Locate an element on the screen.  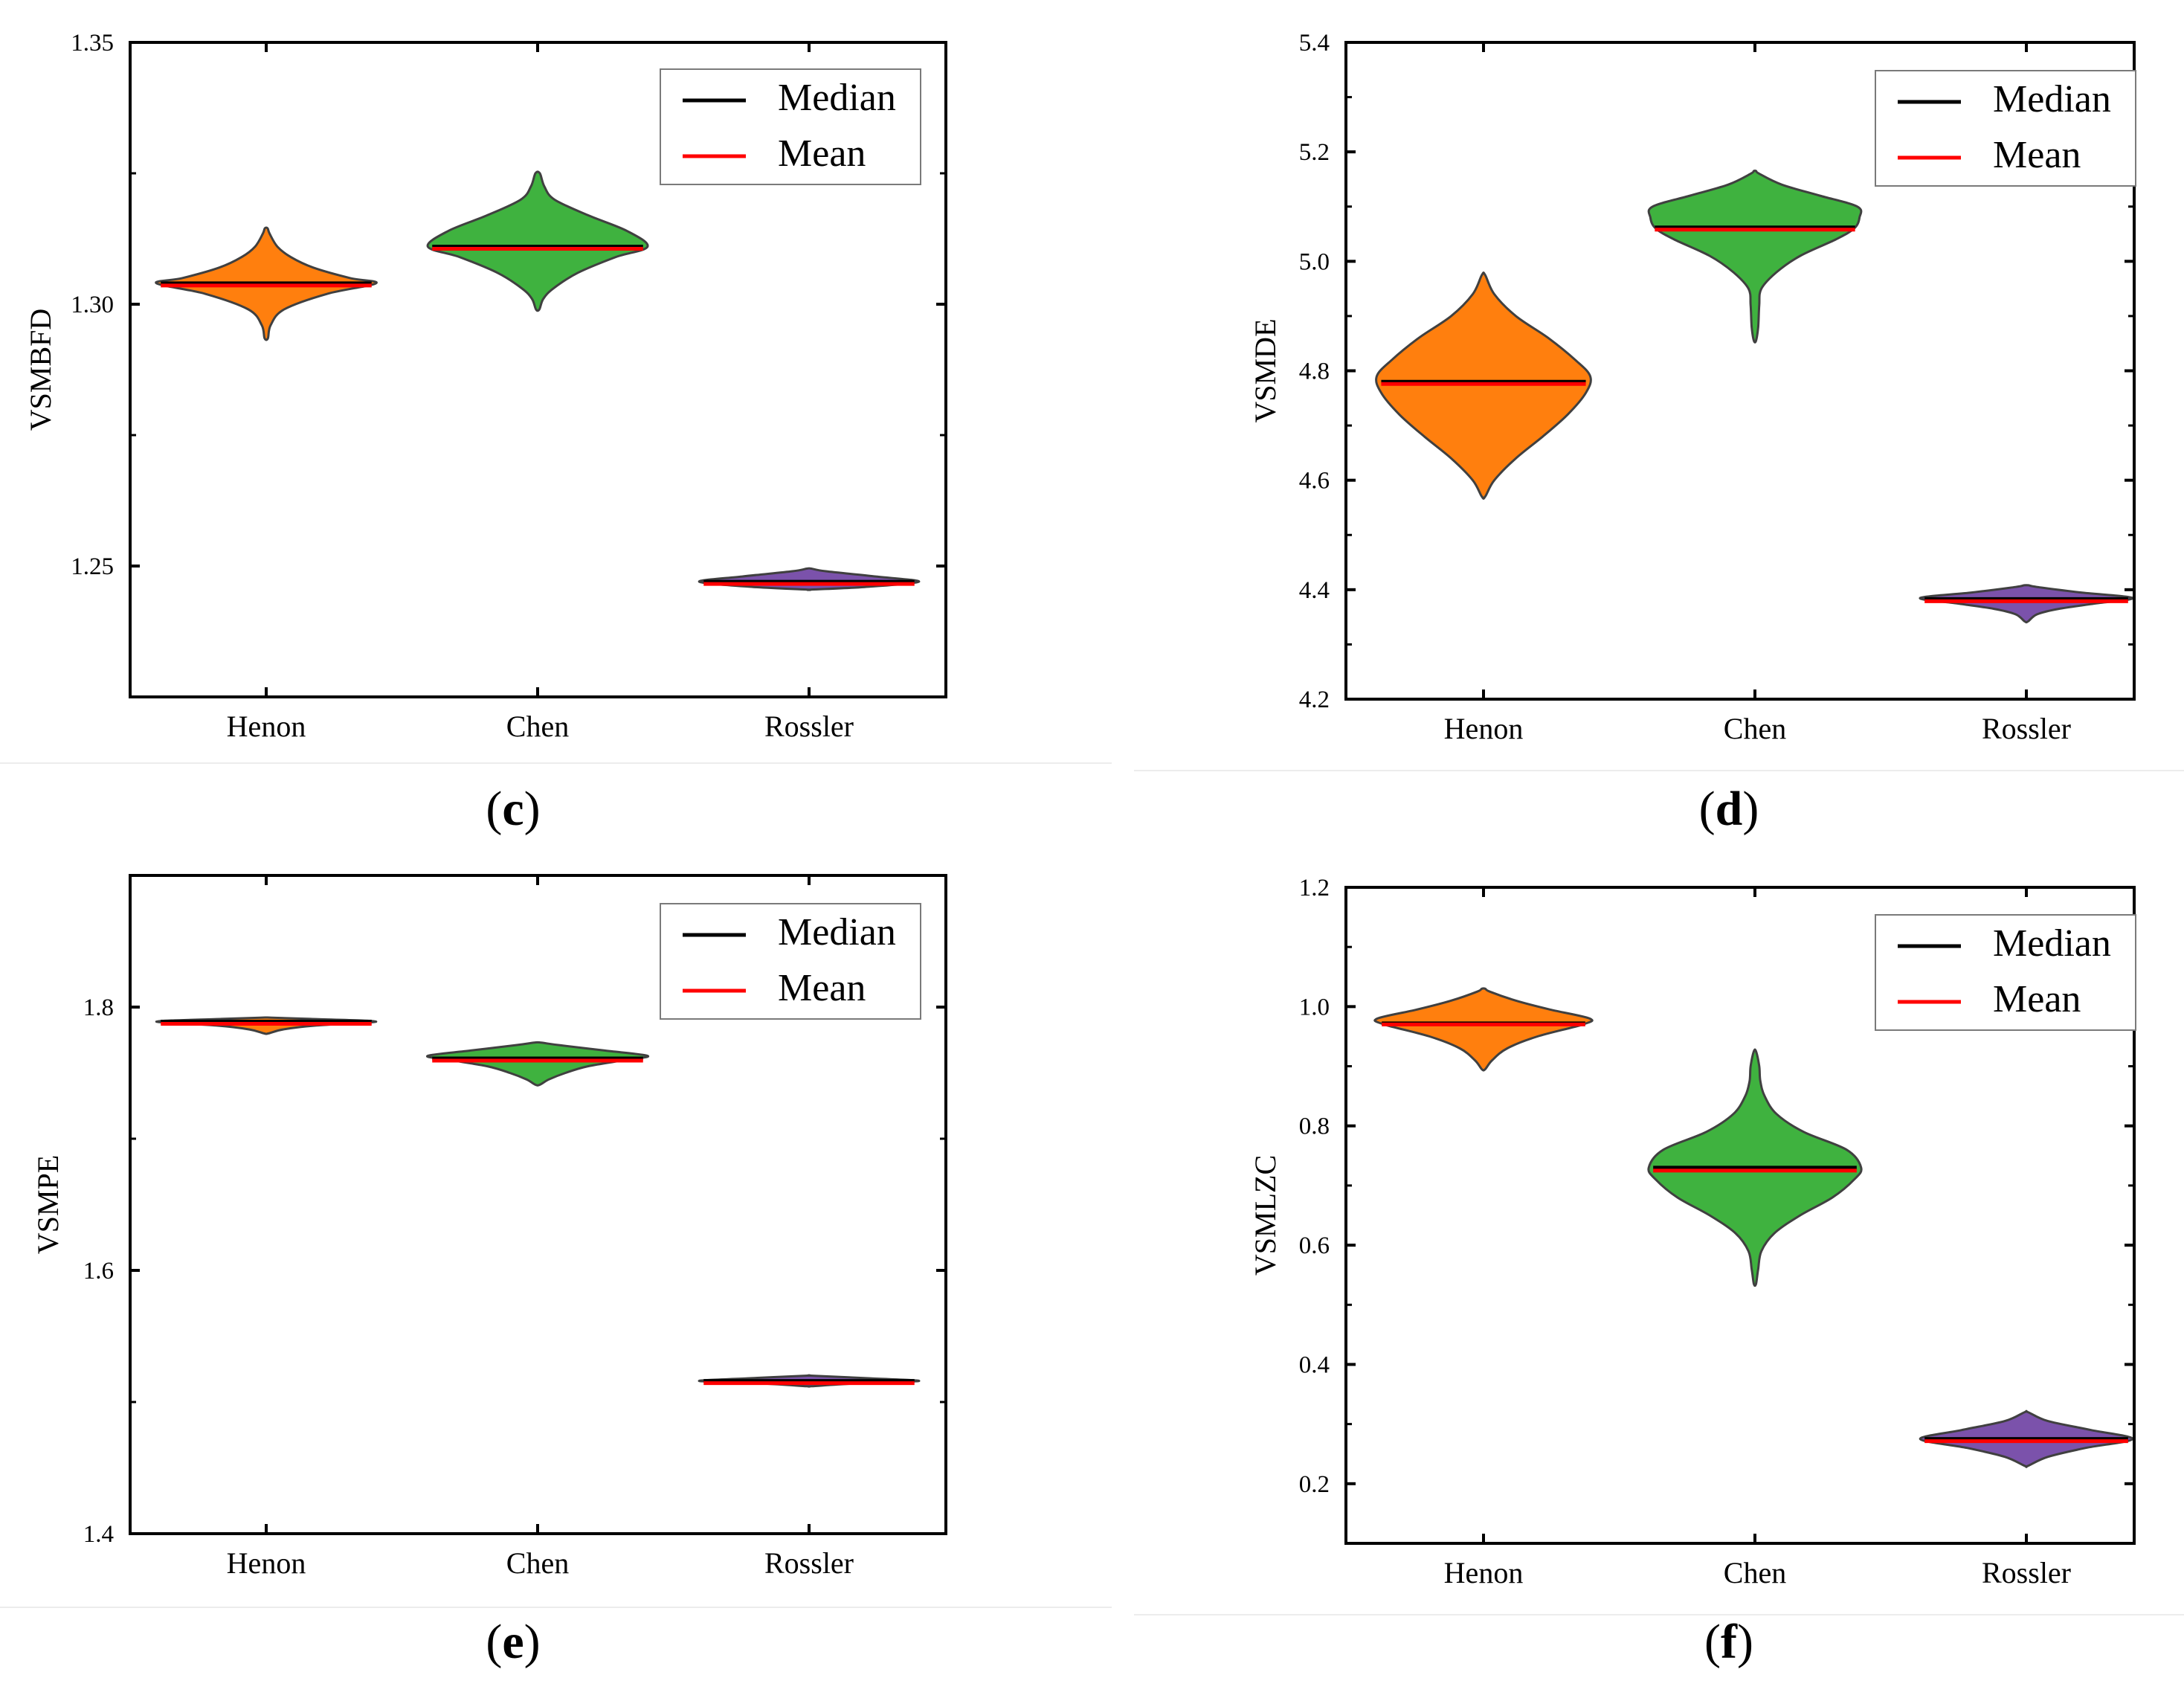
y-tick-label: 1.35 is located at coordinates (92, 43).